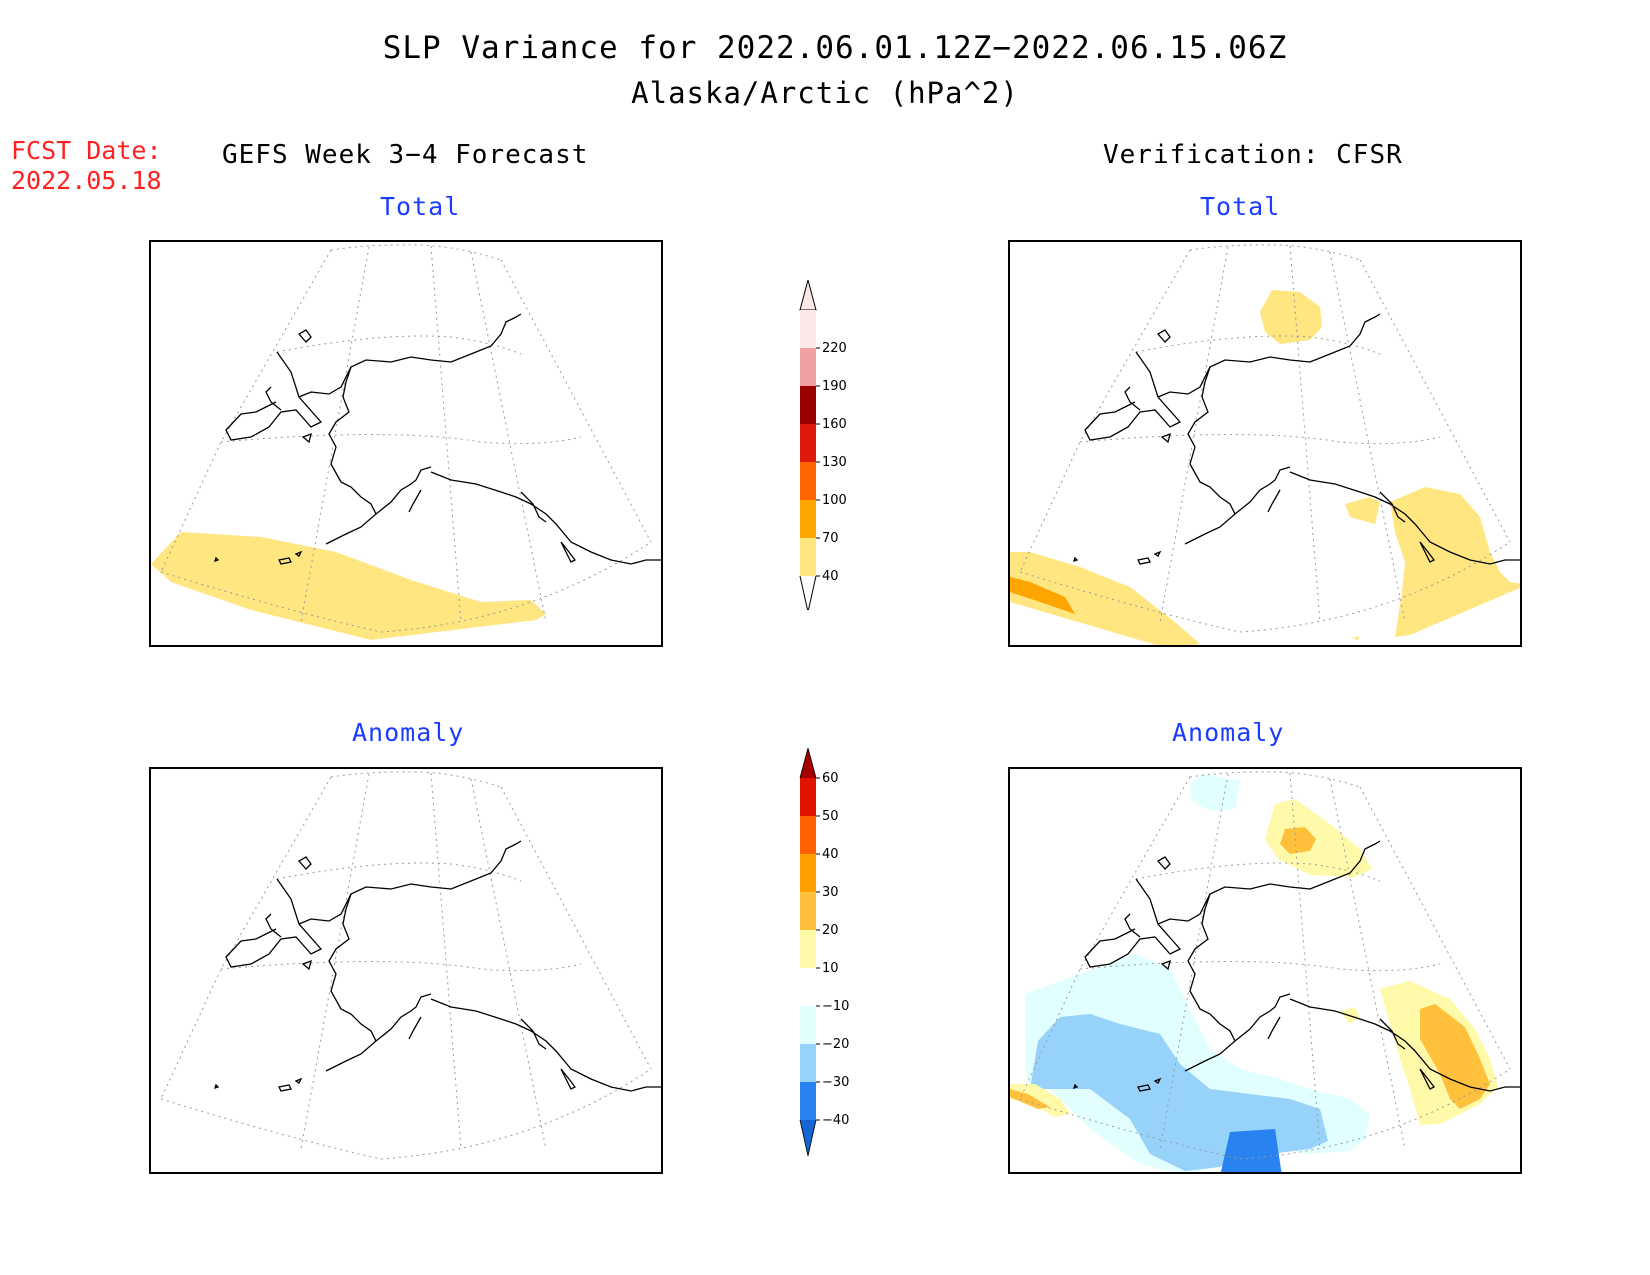 This screenshot has width=1650, height=1275. What do you see at coordinates (1251, 1150) in the screenshot?
I see `anomaly-shading-dark-blue` at bounding box center [1251, 1150].